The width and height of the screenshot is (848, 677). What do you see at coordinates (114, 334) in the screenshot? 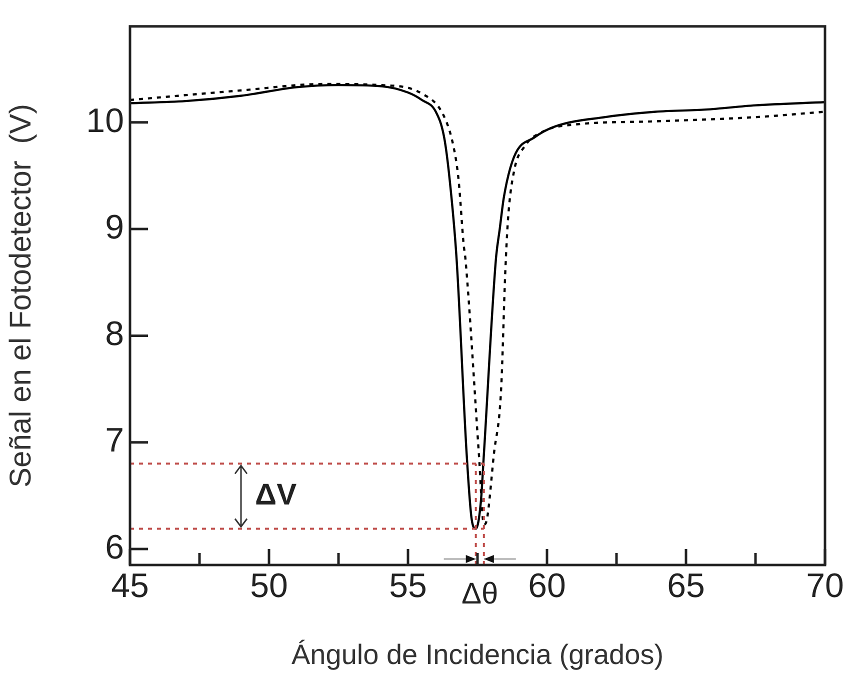
I see `y-tick-label: 8` at bounding box center [114, 334].